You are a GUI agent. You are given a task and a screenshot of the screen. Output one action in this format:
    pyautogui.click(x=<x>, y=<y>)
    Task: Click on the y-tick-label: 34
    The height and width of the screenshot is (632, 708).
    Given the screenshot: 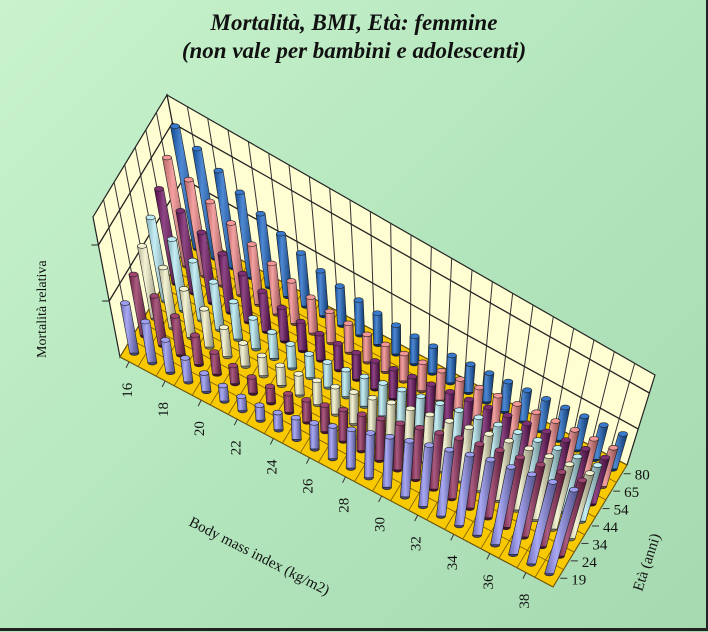 What is the action you would take?
    pyautogui.click(x=600, y=545)
    